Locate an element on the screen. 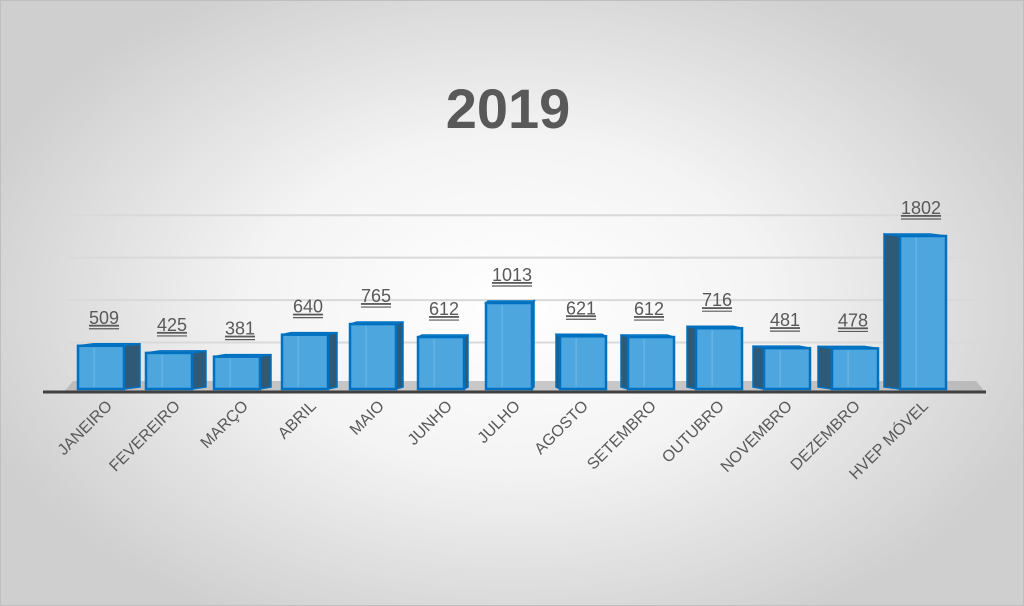 This screenshot has width=1024, height=606. x-tick-label: JANEIRO is located at coordinates (85, 428).